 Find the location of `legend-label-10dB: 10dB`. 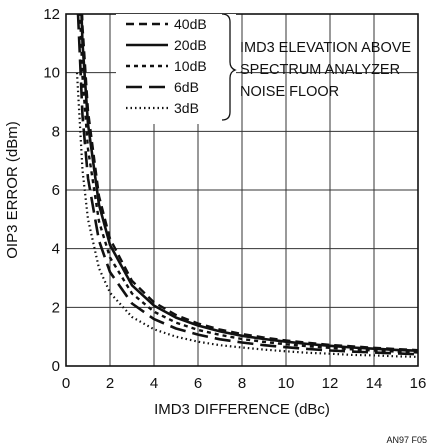

legend-label-10dB: 10dB is located at coordinates (190, 66).